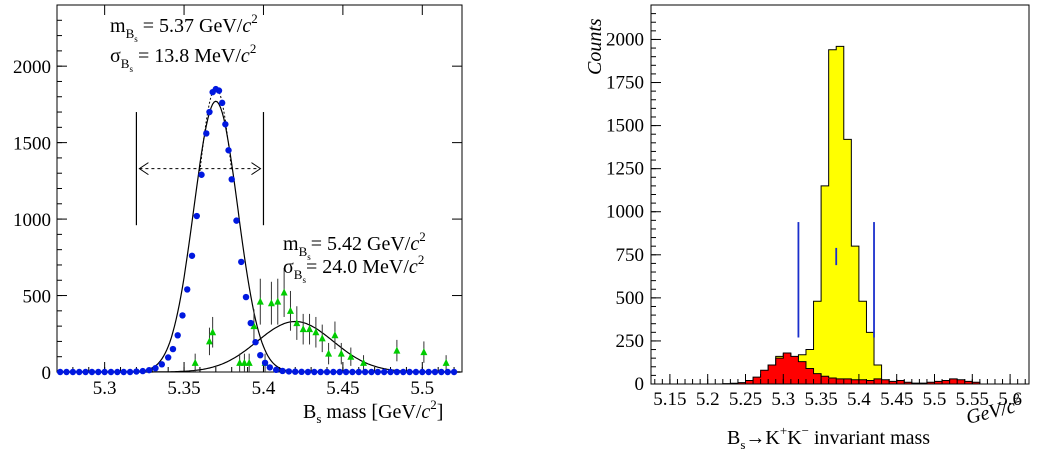 Image resolution: width=1037 pixels, height=457 pixels. What do you see at coordinates (839, 392) in the screenshot?
I see `right-xticks: 5.15 5.2 5.25 5.3 5.35 5.4 5.45 5.5 5.55 5.6` at bounding box center [839, 392].